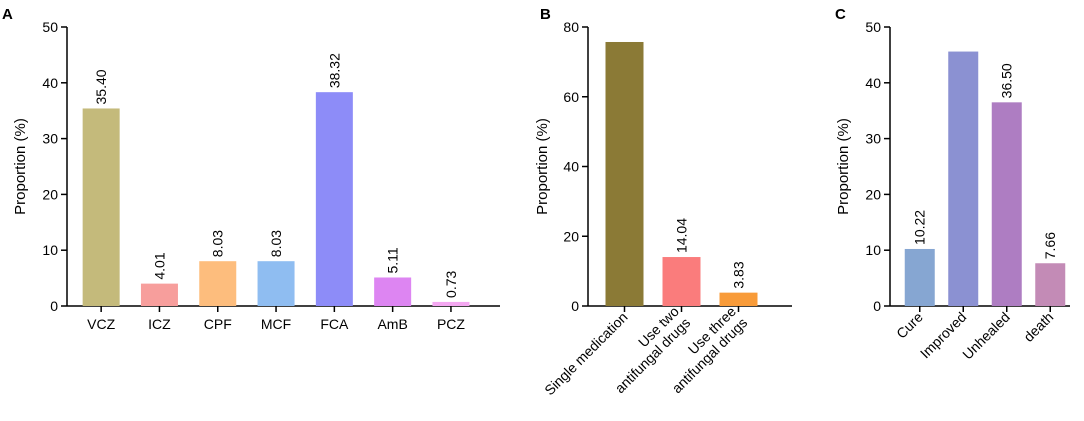  What do you see at coordinates (451, 283) in the screenshot?
I see `data-label: 0.73` at bounding box center [451, 283].